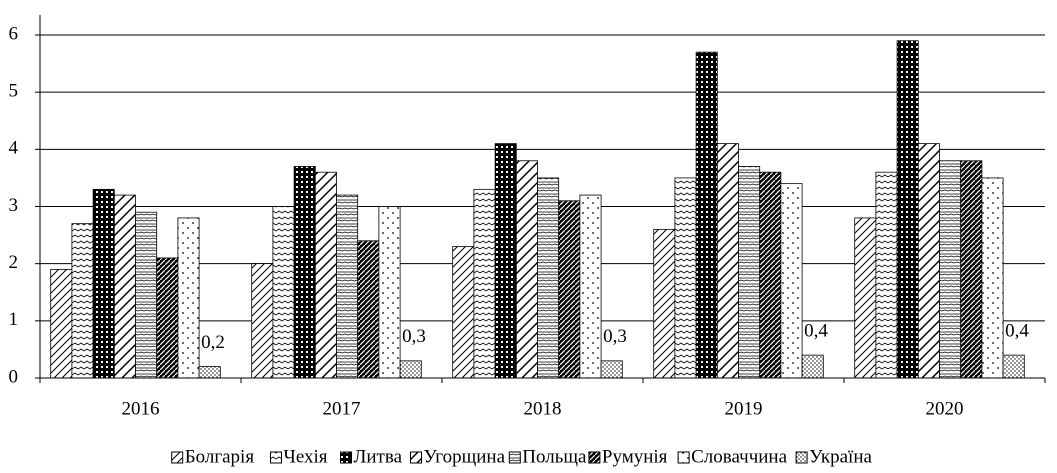  I want to click on y-tick-label: 4, so click(14, 148).